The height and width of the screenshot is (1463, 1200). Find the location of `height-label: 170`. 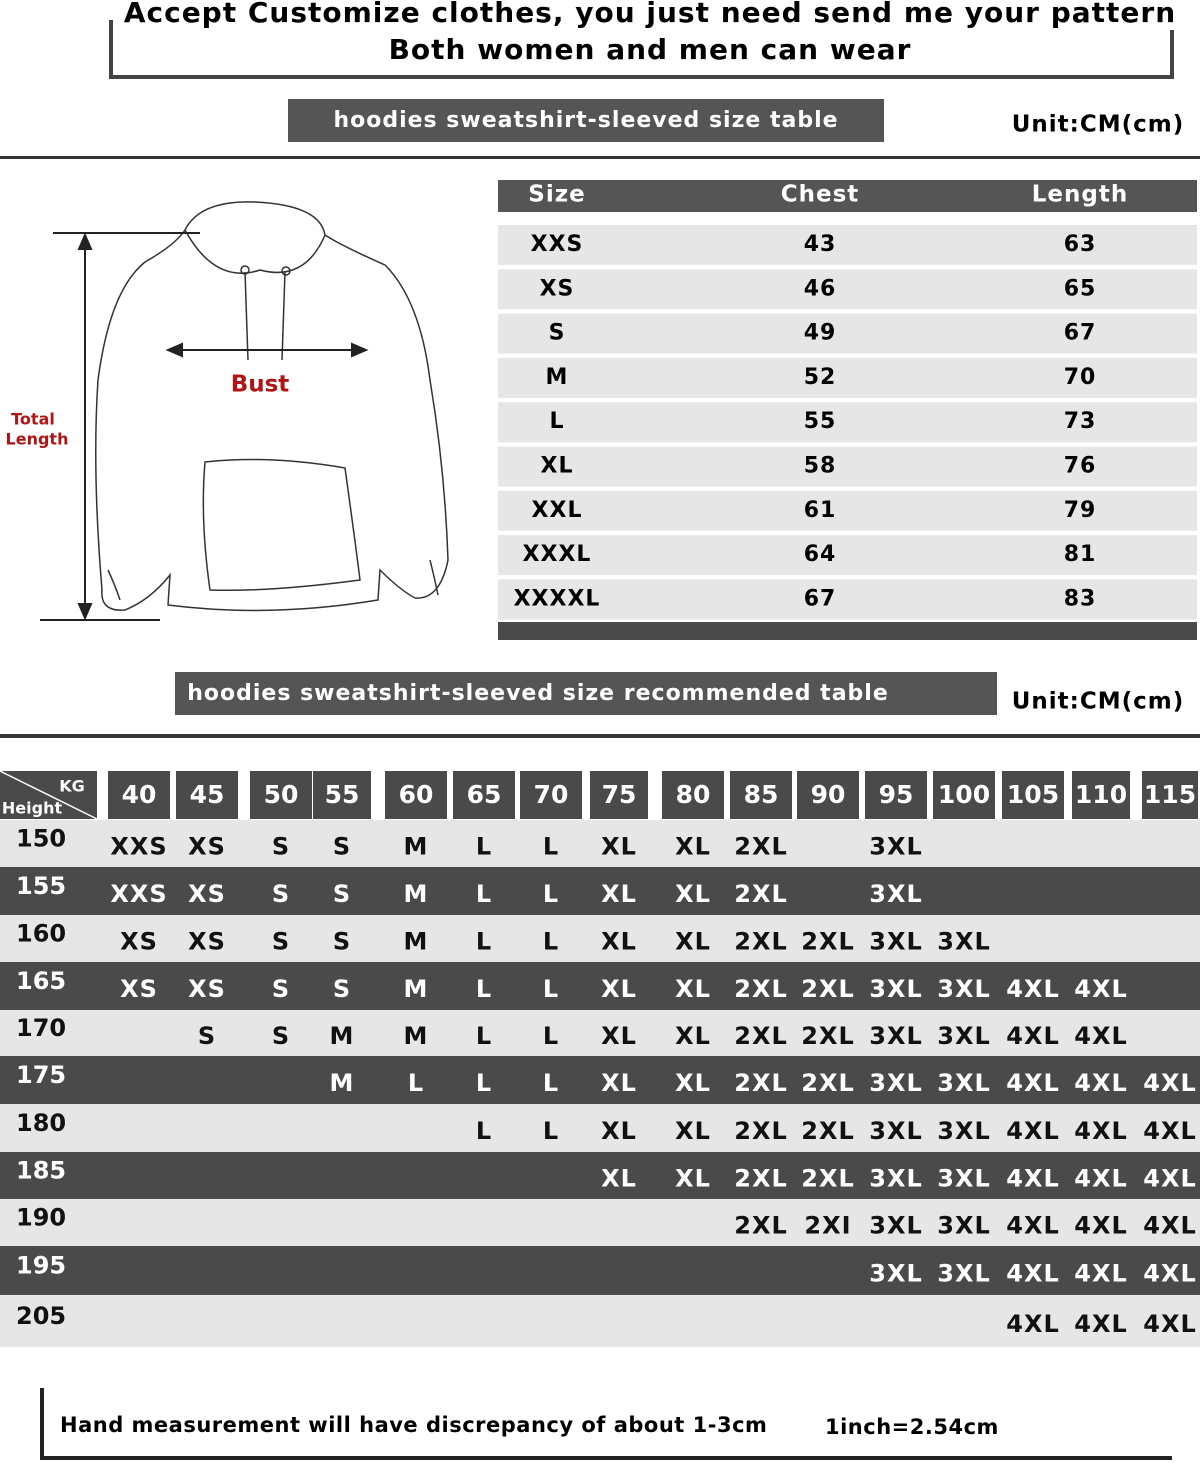

height-label: 170 is located at coordinates (41, 1028).